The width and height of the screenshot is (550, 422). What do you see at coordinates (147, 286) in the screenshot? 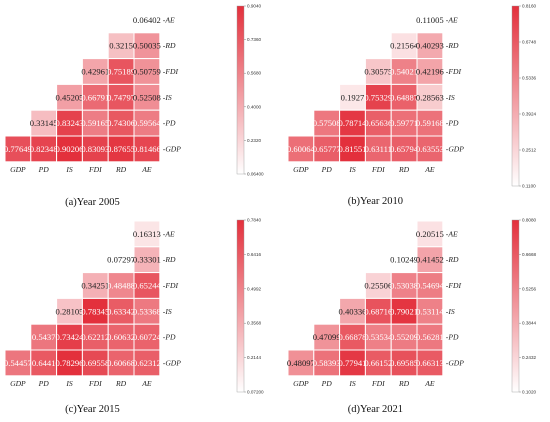
I see `cell-value-label: 0.65244` at bounding box center [147, 286].